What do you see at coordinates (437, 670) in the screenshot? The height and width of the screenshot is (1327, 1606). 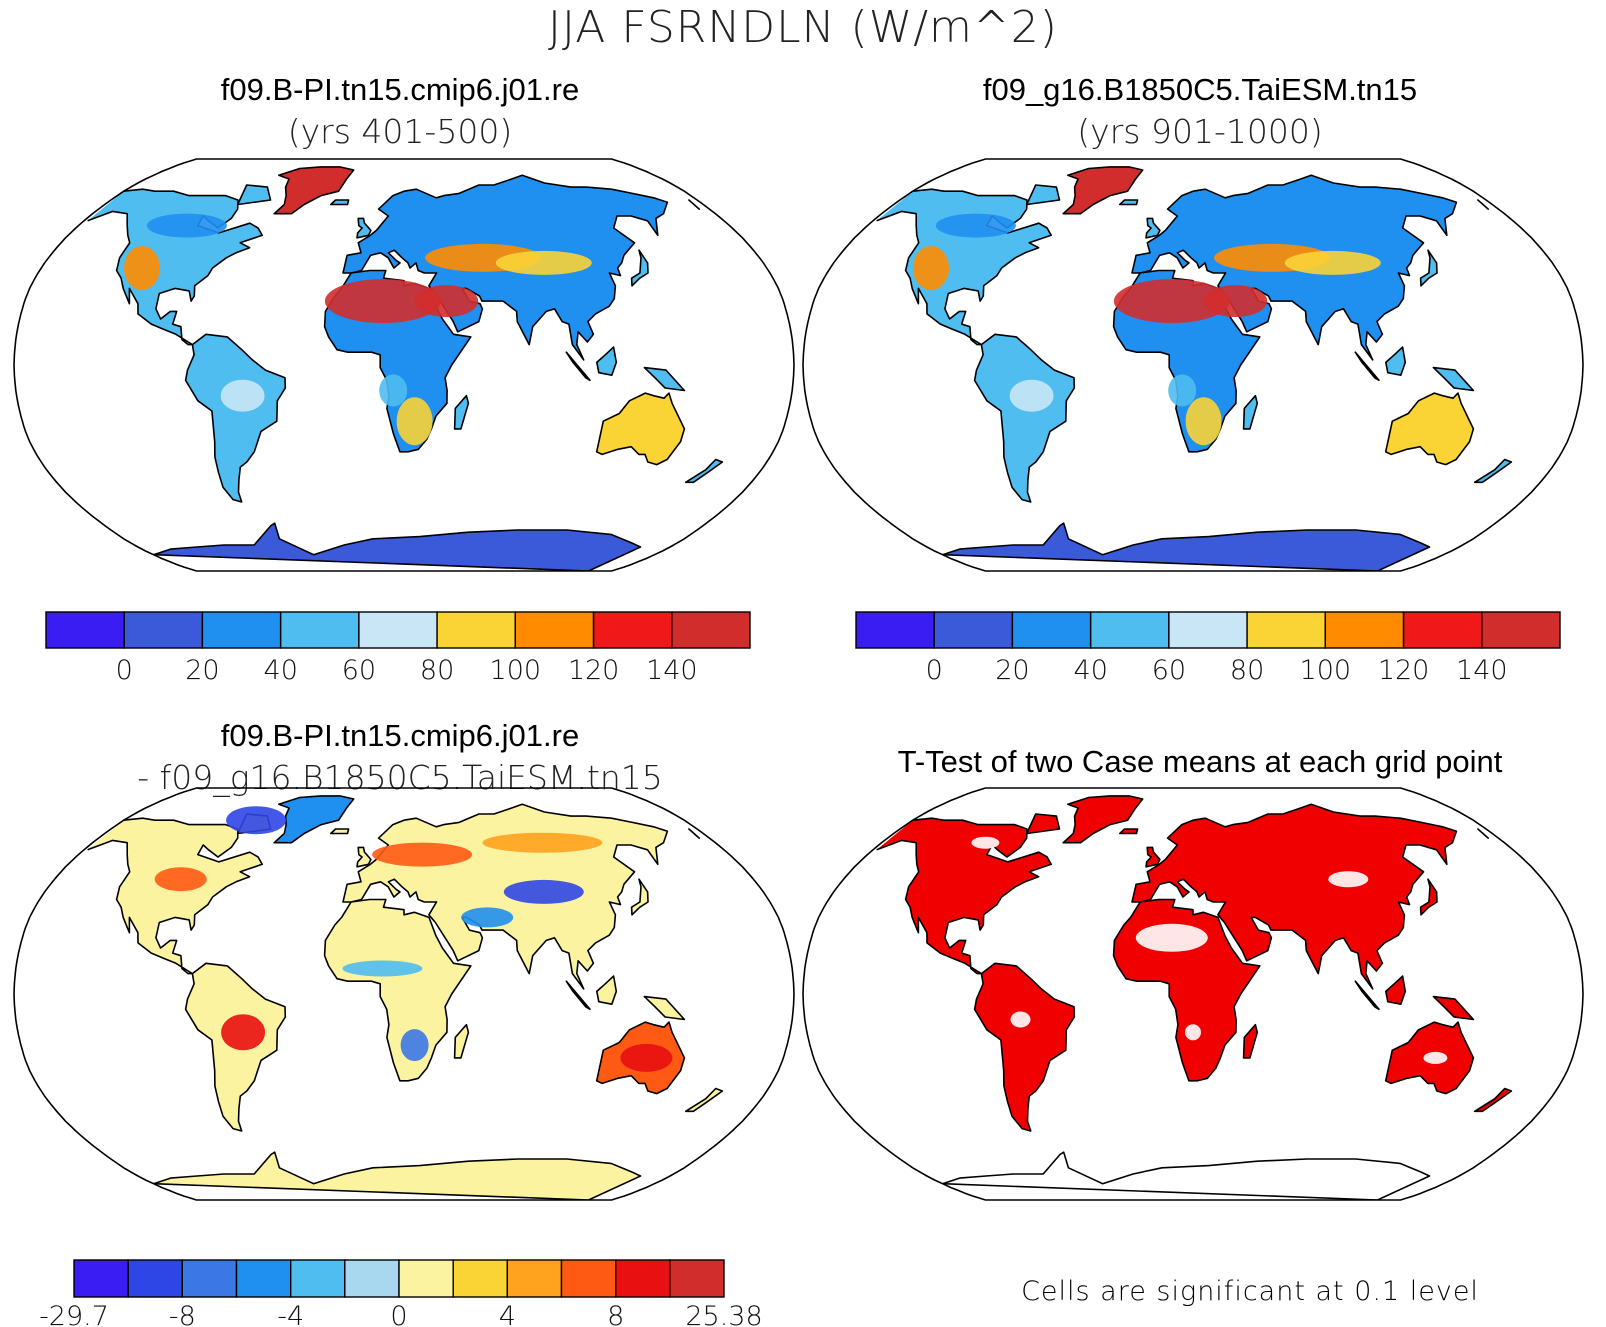 I see `top-left-colorbar-tick-label: 80` at bounding box center [437, 670].